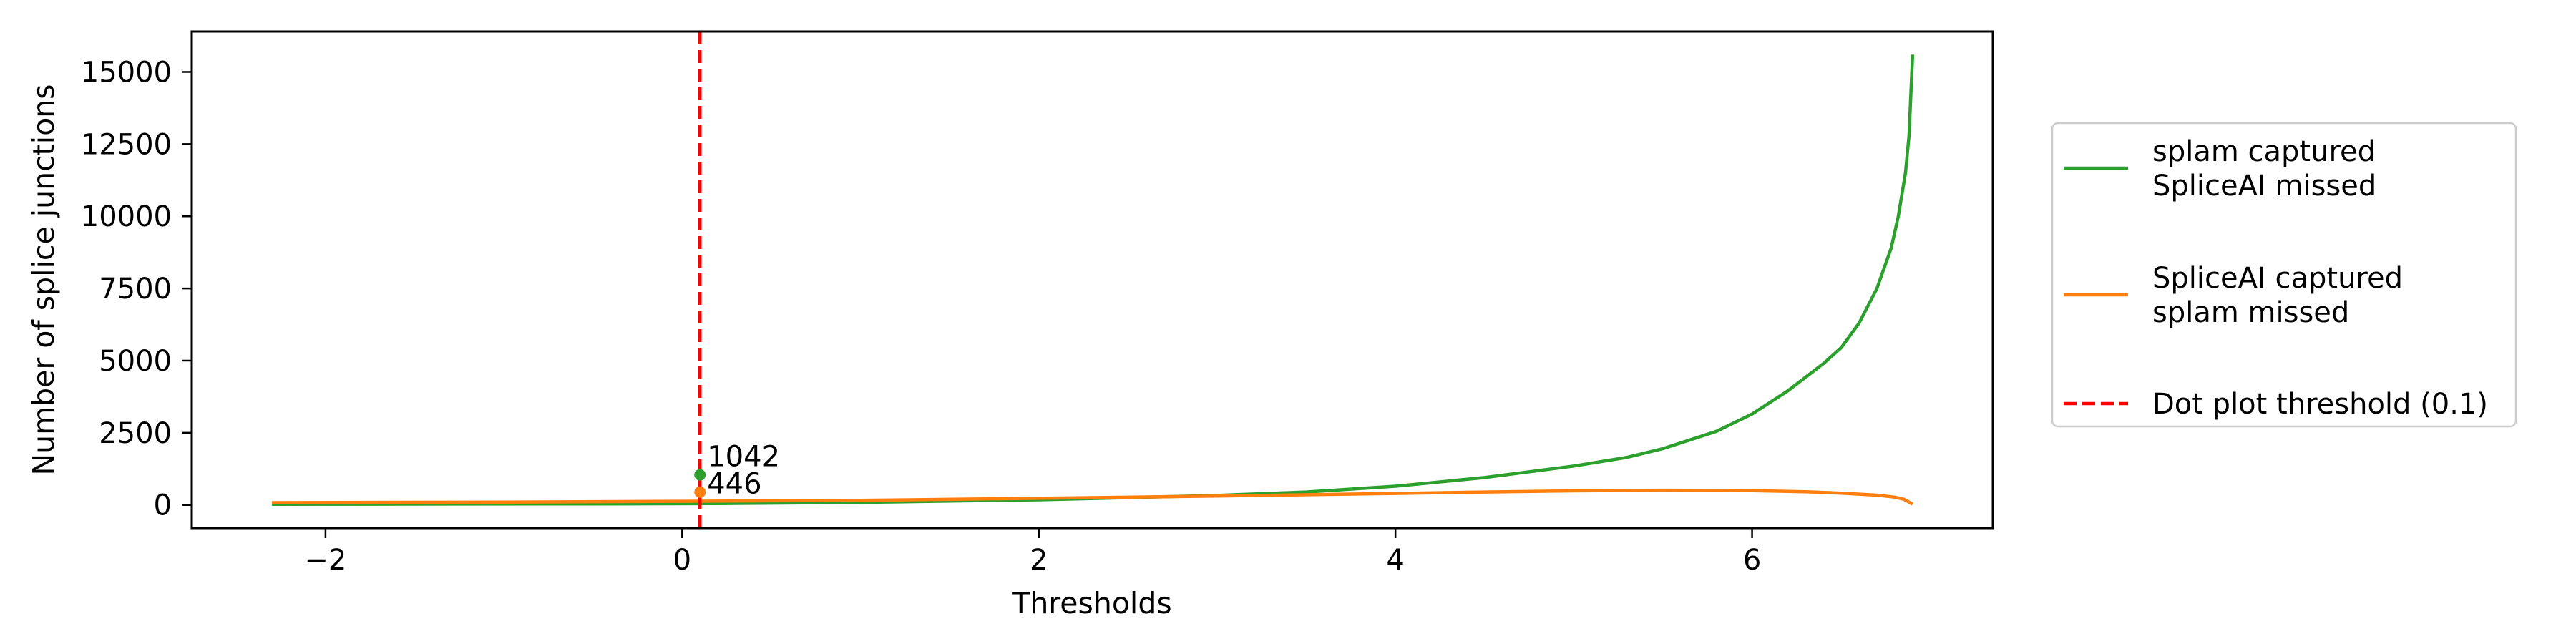 Image resolution: width=2576 pixels, height=644 pixels. Describe the element at coordinates (43, 279) in the screenshot. I see `y-axis-title: Number of splice junctions` at that location.